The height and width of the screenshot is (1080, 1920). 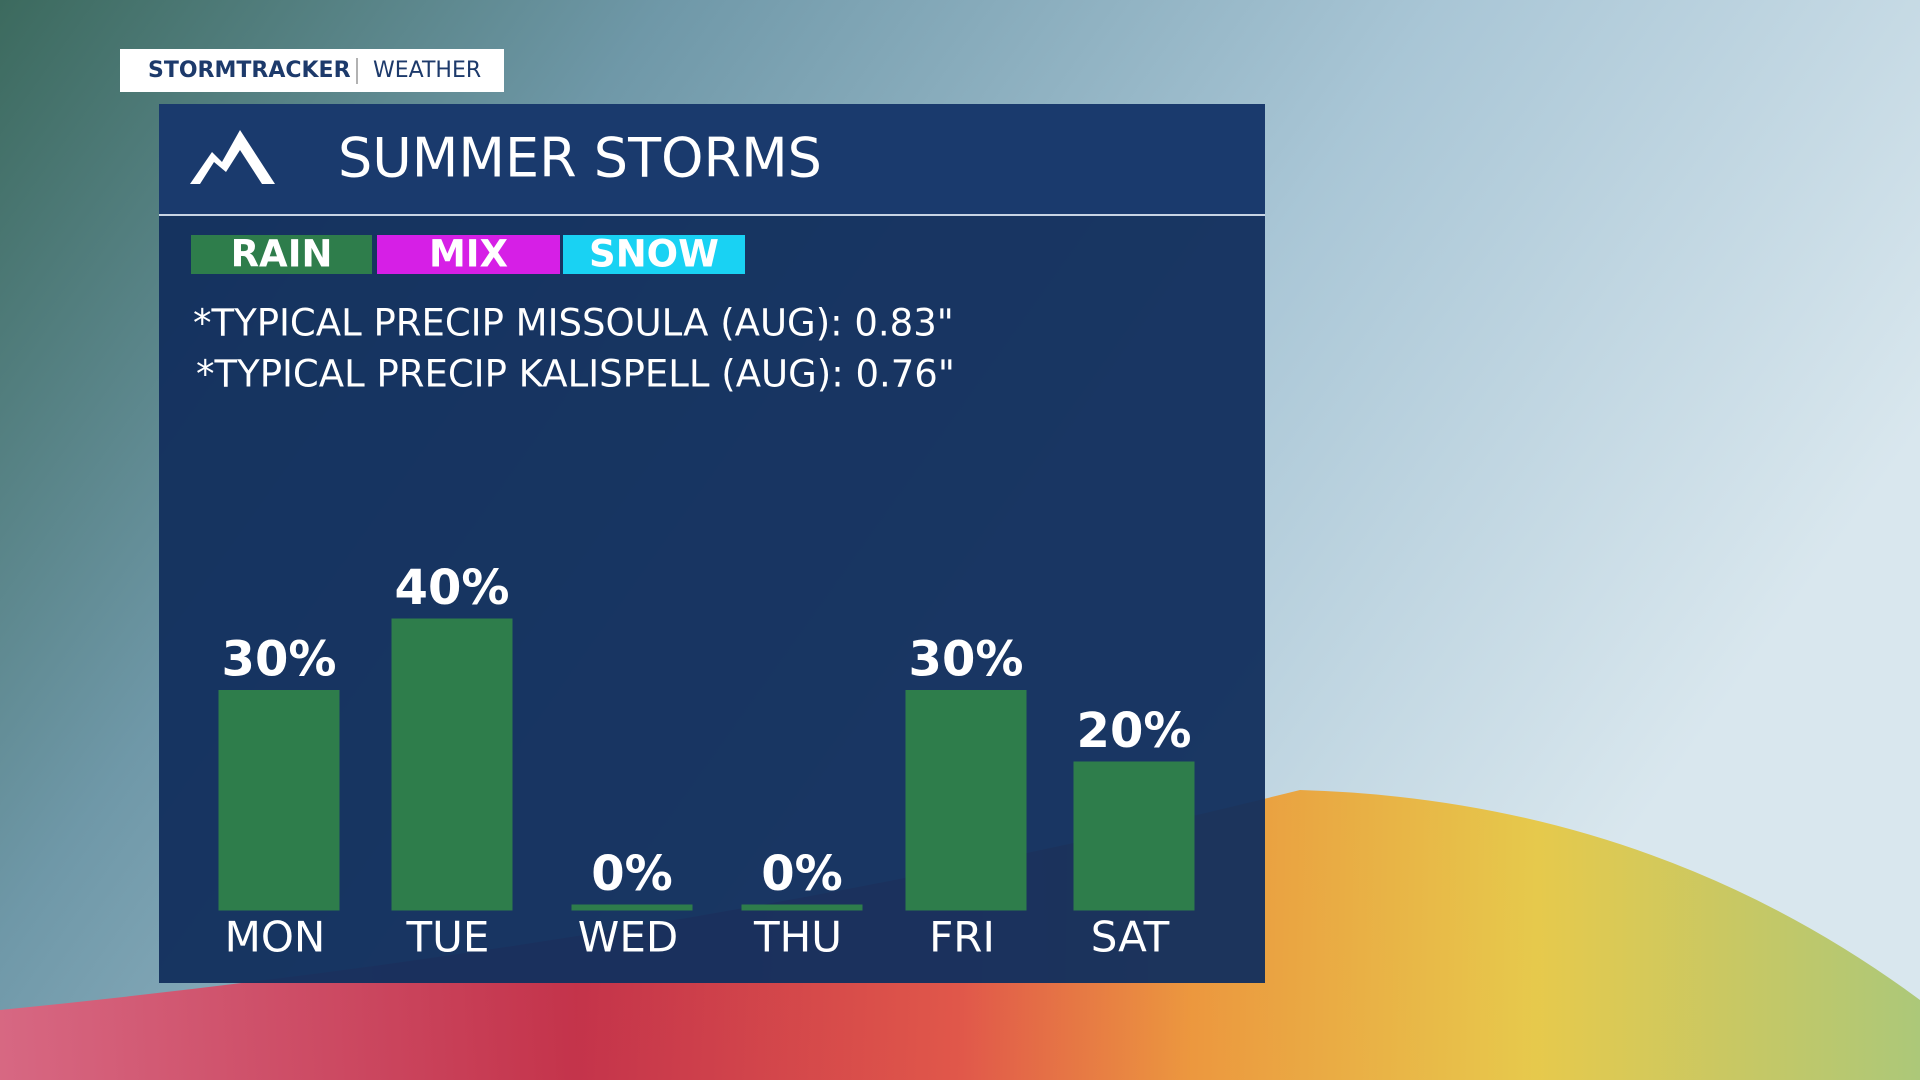 What do you see at coordinates (575, 374) in the screenshot?
I see `note: *TYPICAL PRECIP KALISPELL (AUG): 0.76"` at bounding box center [575, 374].